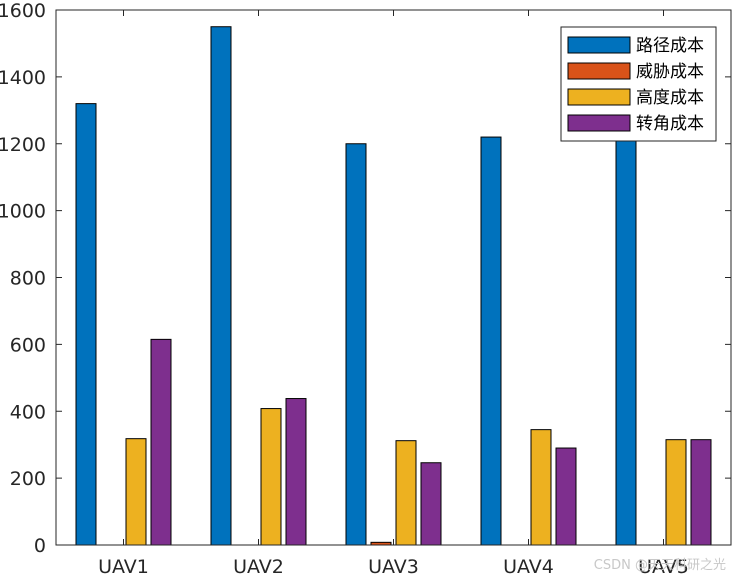  Describe the element at coordinates (258, 566) in the screenshot. I see `x-tick-label-uav2: UAV2` at that location.